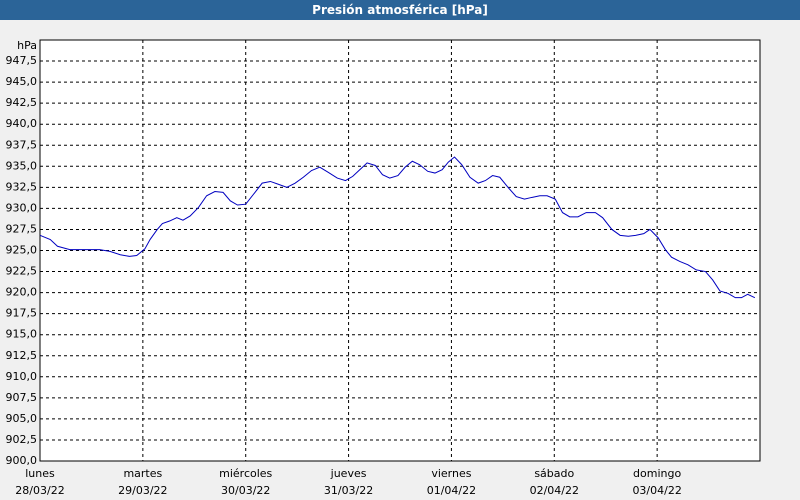  I want to click on x-tick-day: martes, so click(142, 473).